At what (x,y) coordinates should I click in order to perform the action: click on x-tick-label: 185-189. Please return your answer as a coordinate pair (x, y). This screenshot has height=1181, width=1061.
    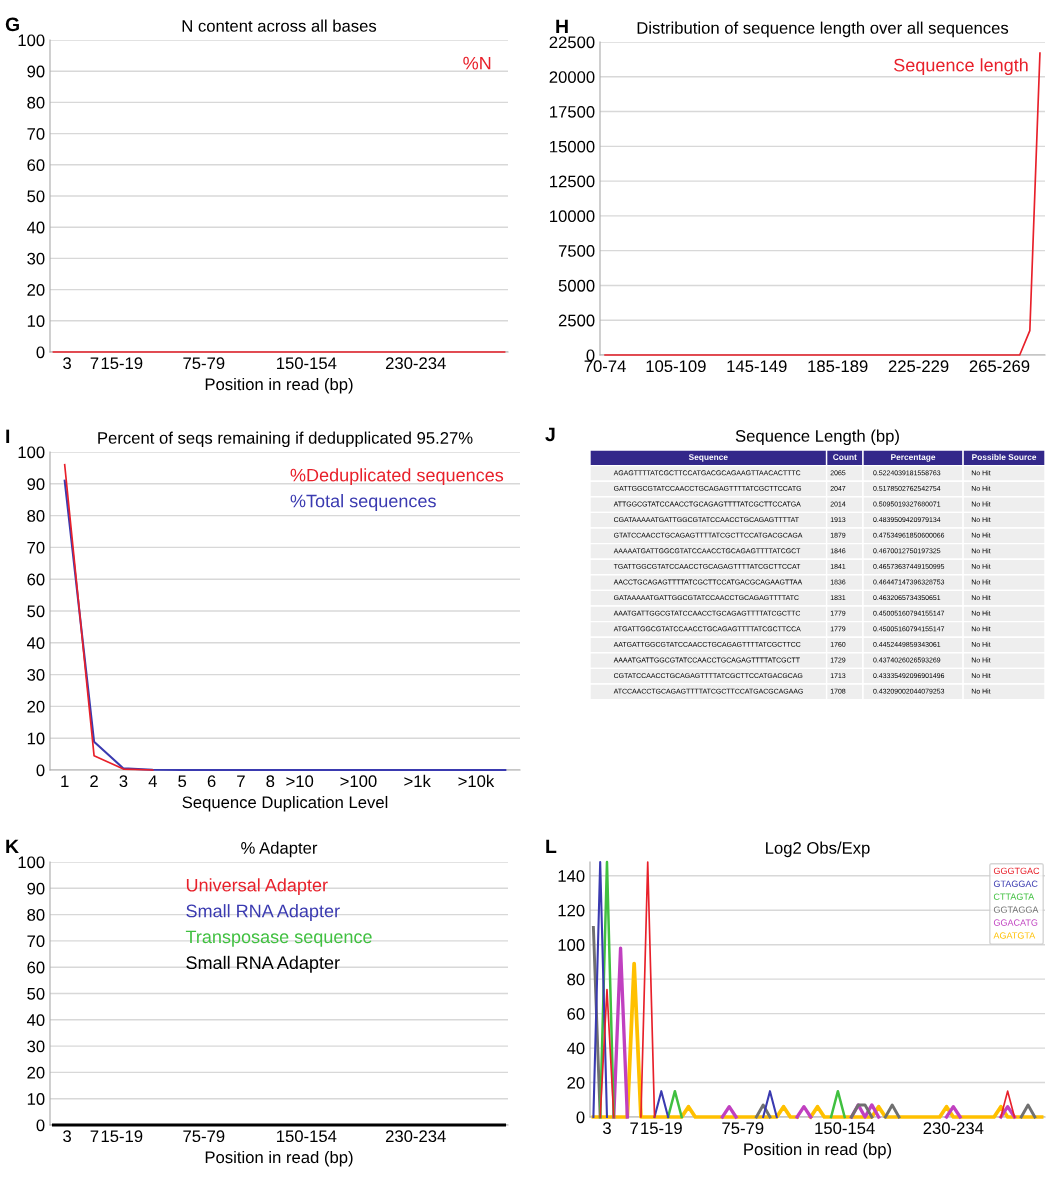
    Looking at the image, I should click on (838, 366).